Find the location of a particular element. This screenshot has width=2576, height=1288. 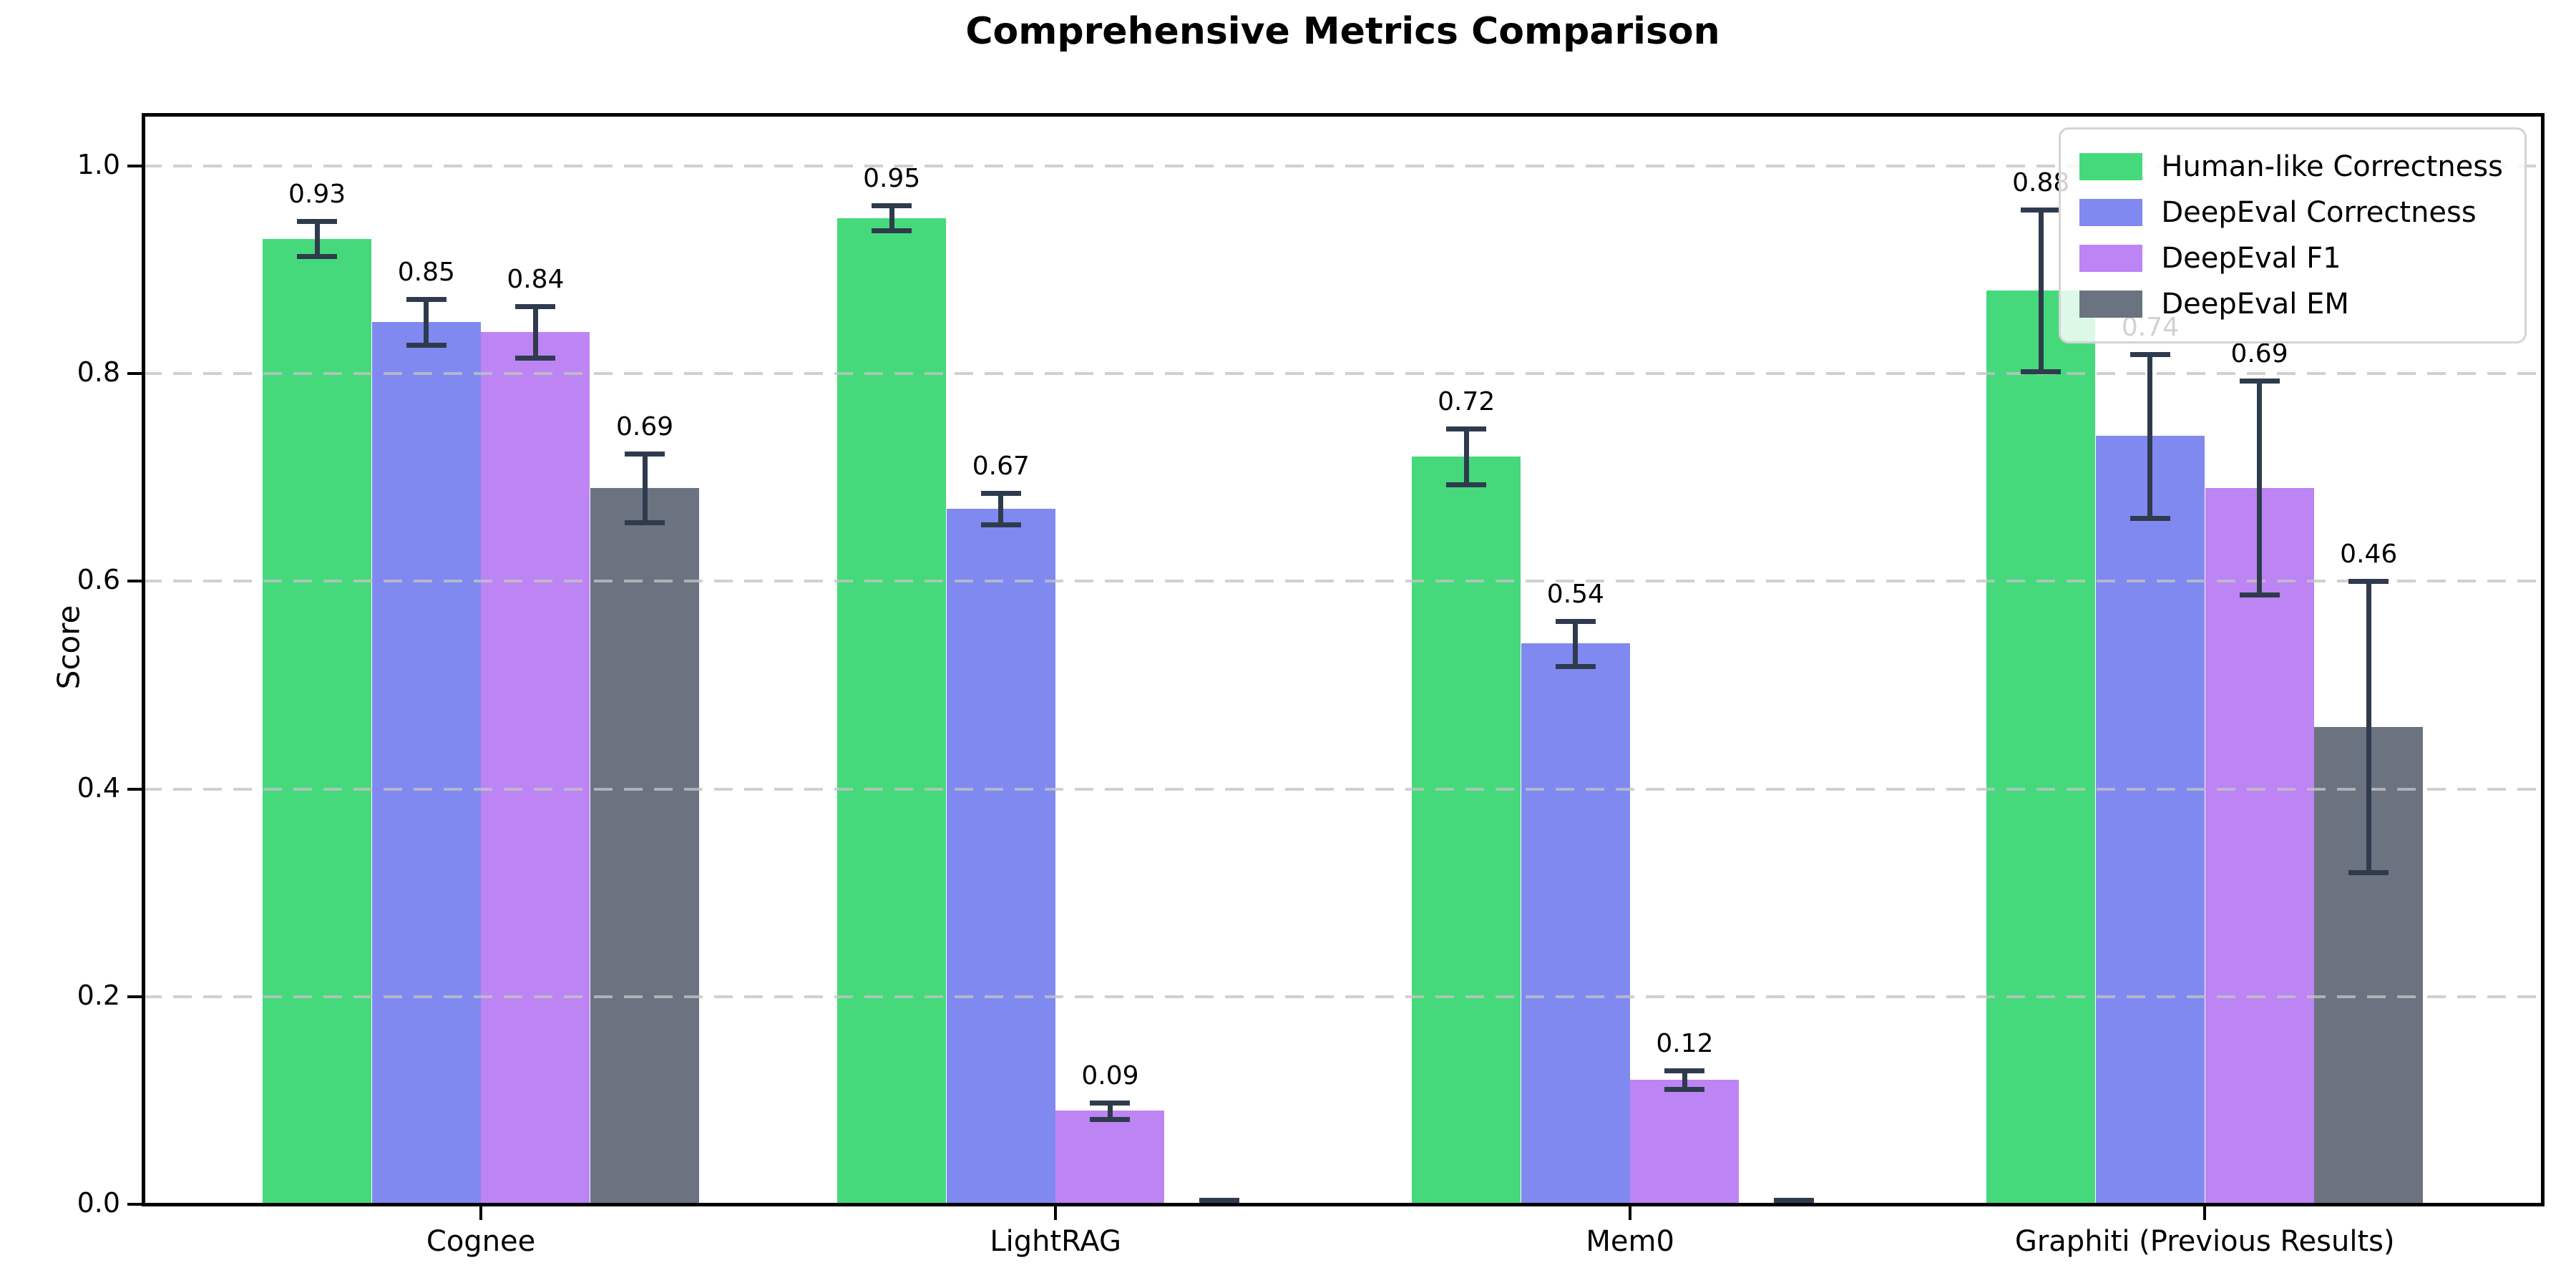

legend-item-label: DeepEval EM is located at coordinates (2255, 304).